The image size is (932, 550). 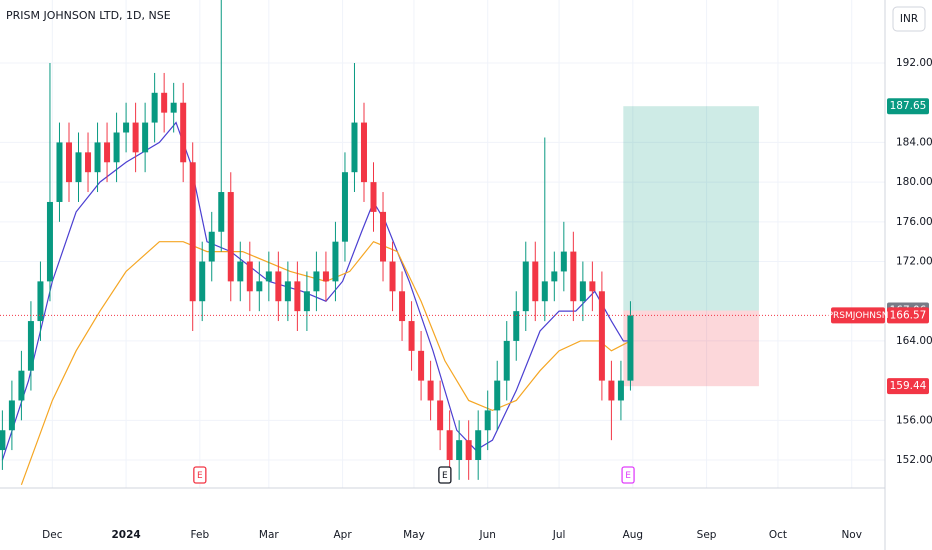 I want to click on target-badge, so click(x=908, y=106).